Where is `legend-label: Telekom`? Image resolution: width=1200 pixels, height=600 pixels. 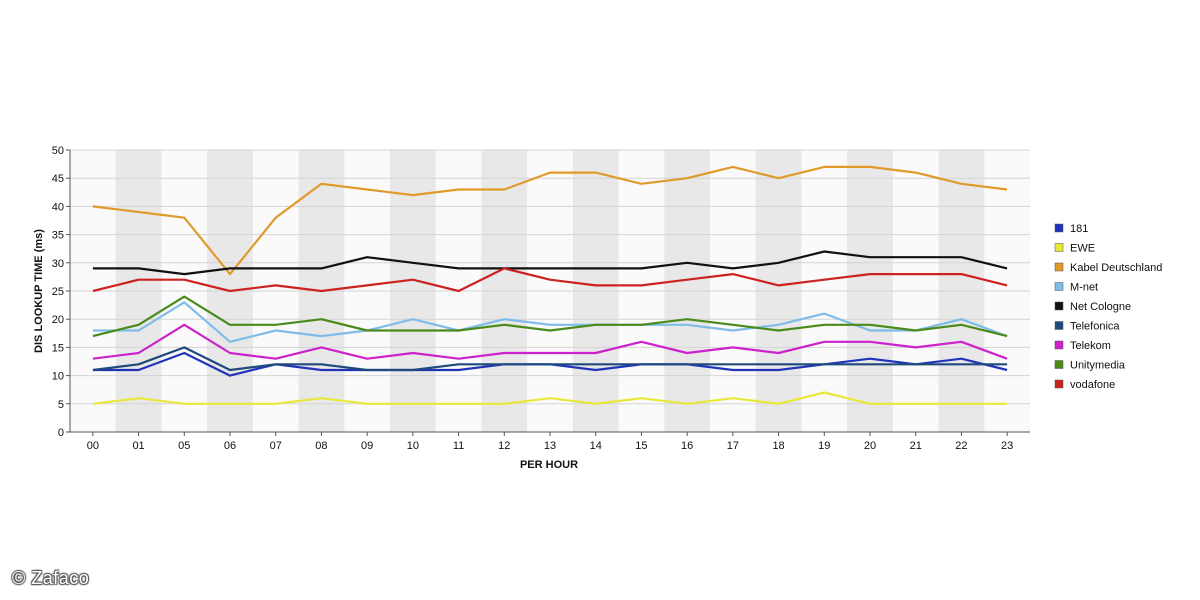
legend-label: Telekom is located at coordinates (1090, 346).